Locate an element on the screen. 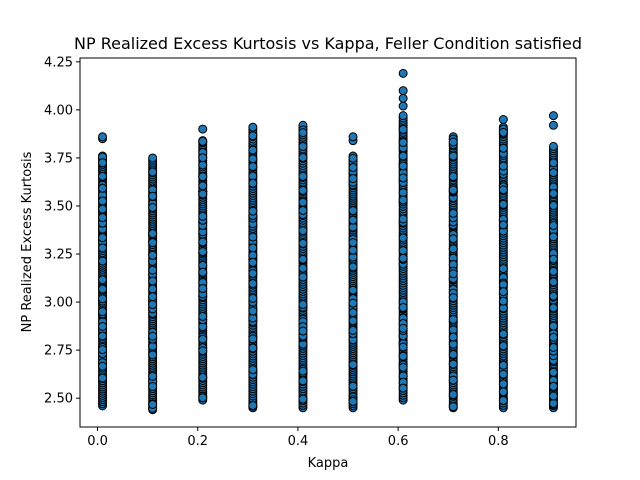 Image resolution: width=640 pixels, height=480 pixels. y-tick-label: 2.50 is located at coordinates (58, 399).